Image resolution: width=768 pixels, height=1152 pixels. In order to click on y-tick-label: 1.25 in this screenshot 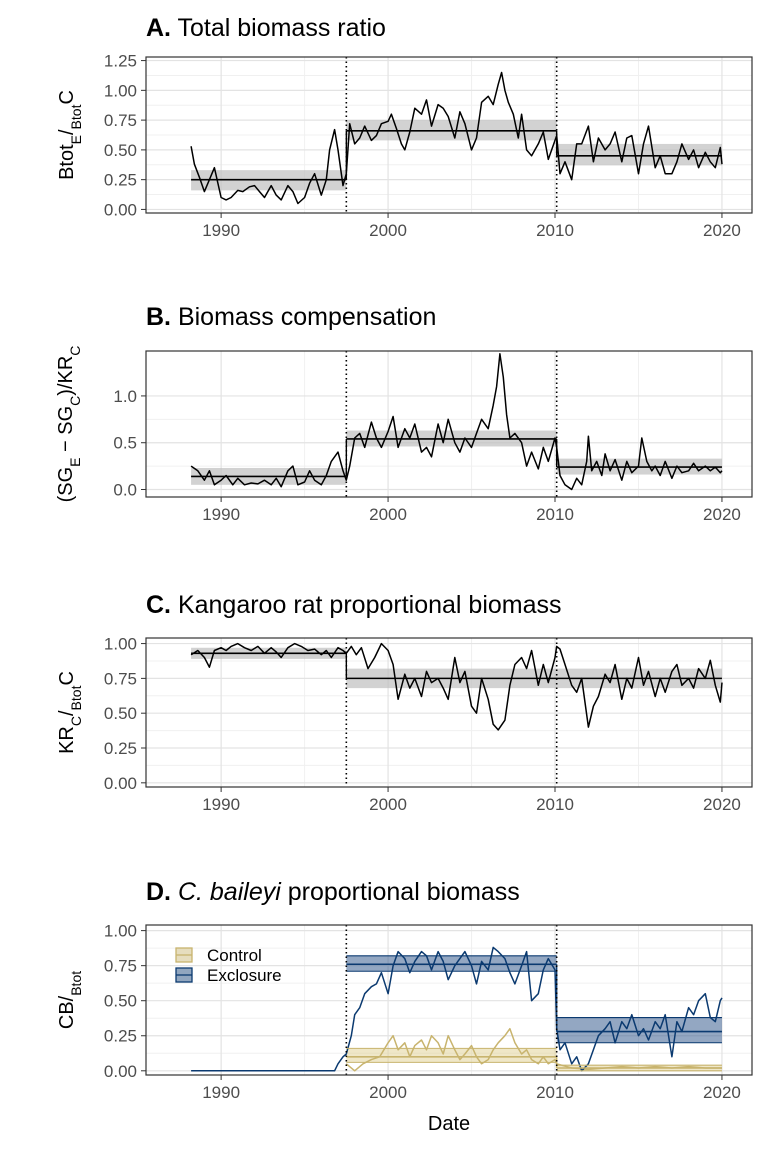, I will do `click(120, 61)`.